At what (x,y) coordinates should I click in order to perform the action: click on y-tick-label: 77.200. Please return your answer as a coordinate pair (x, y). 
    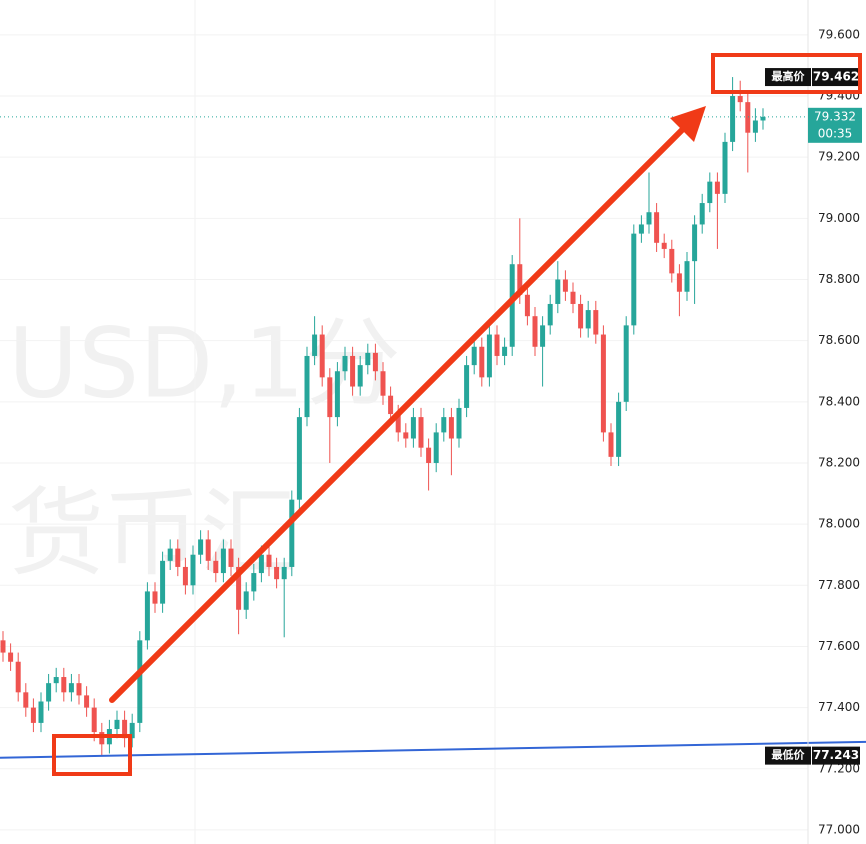
    Looking at the image, I should click on (839, 768).